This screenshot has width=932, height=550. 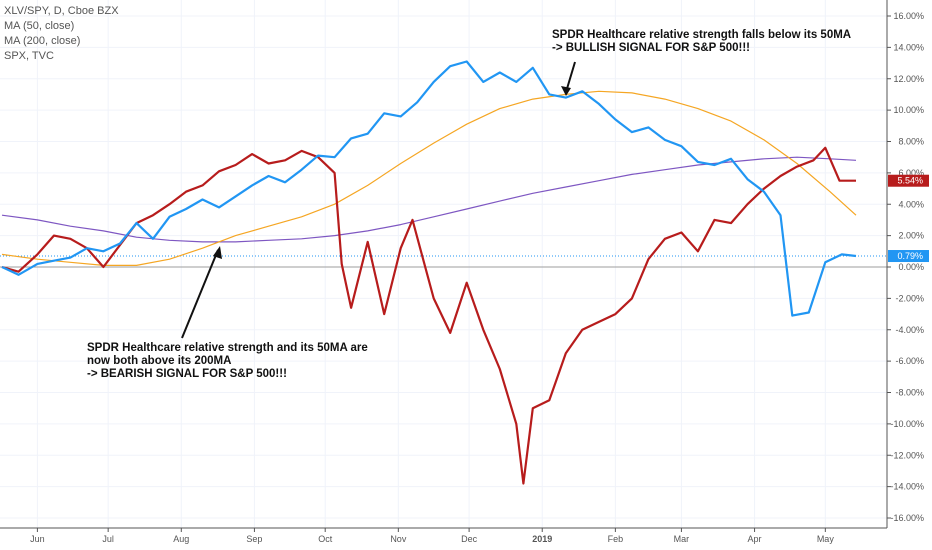 I want to click on bottom-annotation-arrow, so click(x=200, y=294).